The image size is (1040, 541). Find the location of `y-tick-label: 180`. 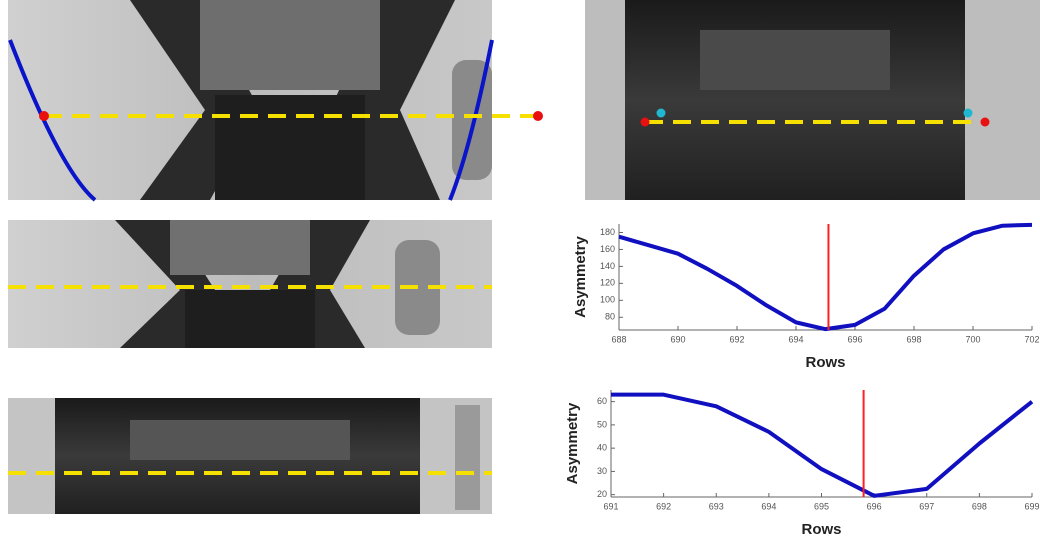

y-tick-label: 180 is located at coordinates (607, 232).